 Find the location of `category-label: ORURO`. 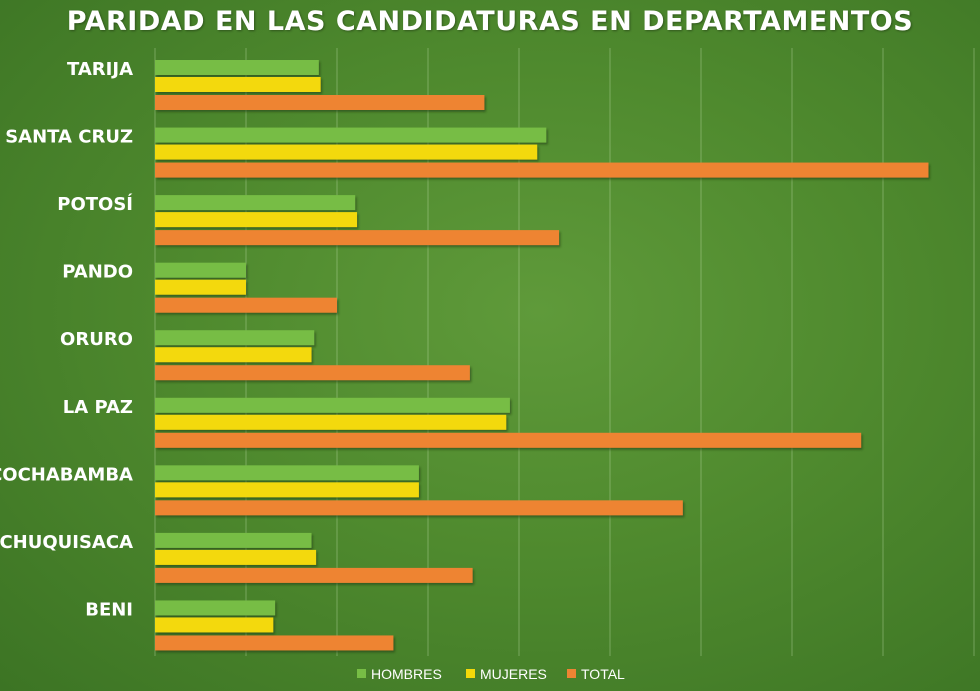

category-label: ORURO is located at coordinates (96, 339).